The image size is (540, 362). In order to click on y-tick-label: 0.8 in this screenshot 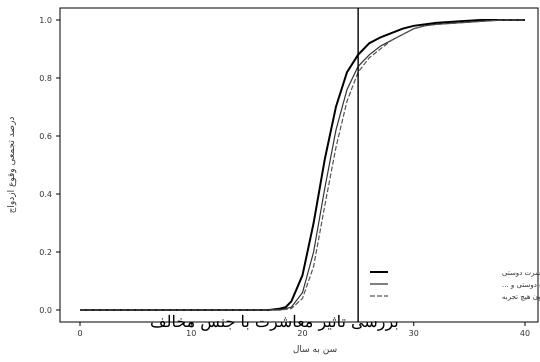, I will do `click(45, 78)`.